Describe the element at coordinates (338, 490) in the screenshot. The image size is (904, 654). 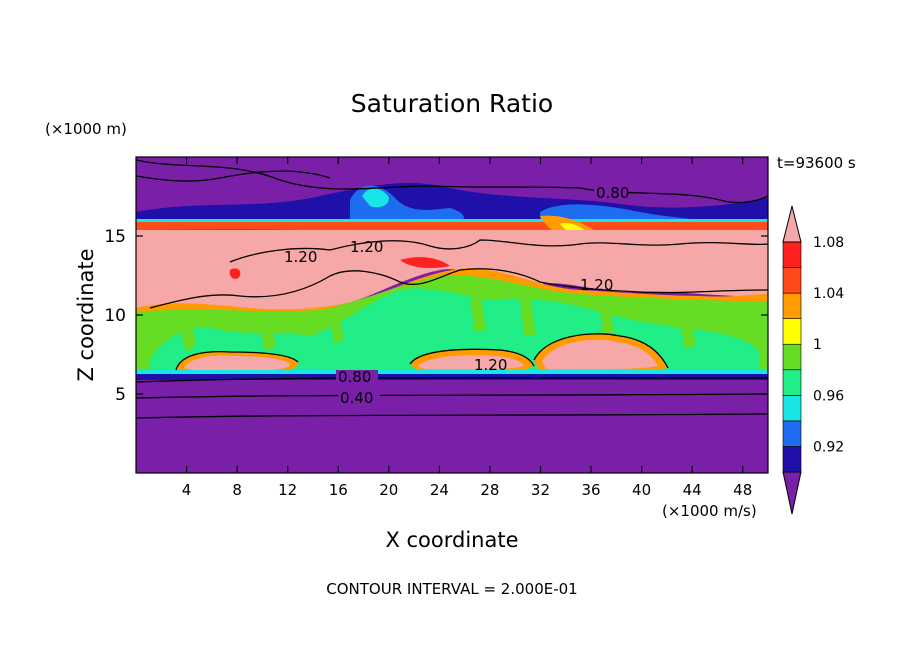
I see `x-tick-label: 16` at that location.